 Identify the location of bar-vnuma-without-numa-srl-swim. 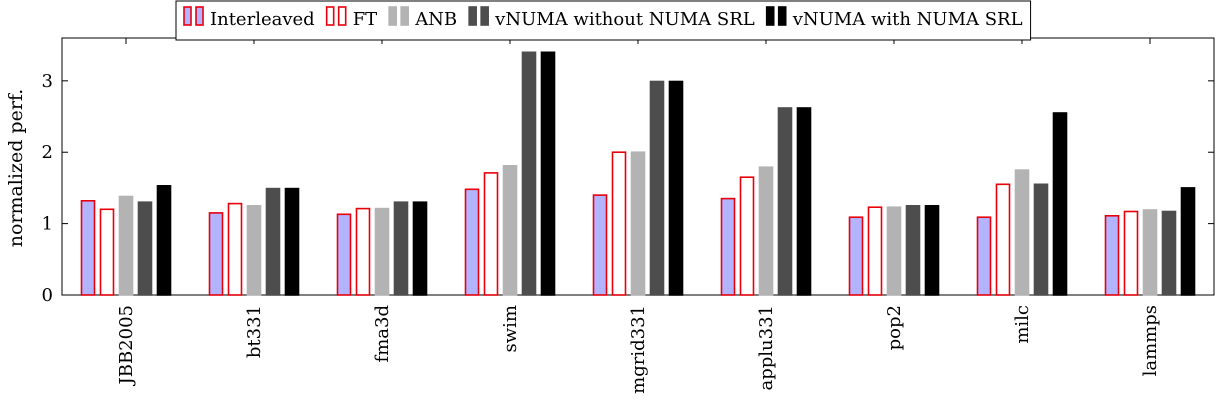
(529, 173).